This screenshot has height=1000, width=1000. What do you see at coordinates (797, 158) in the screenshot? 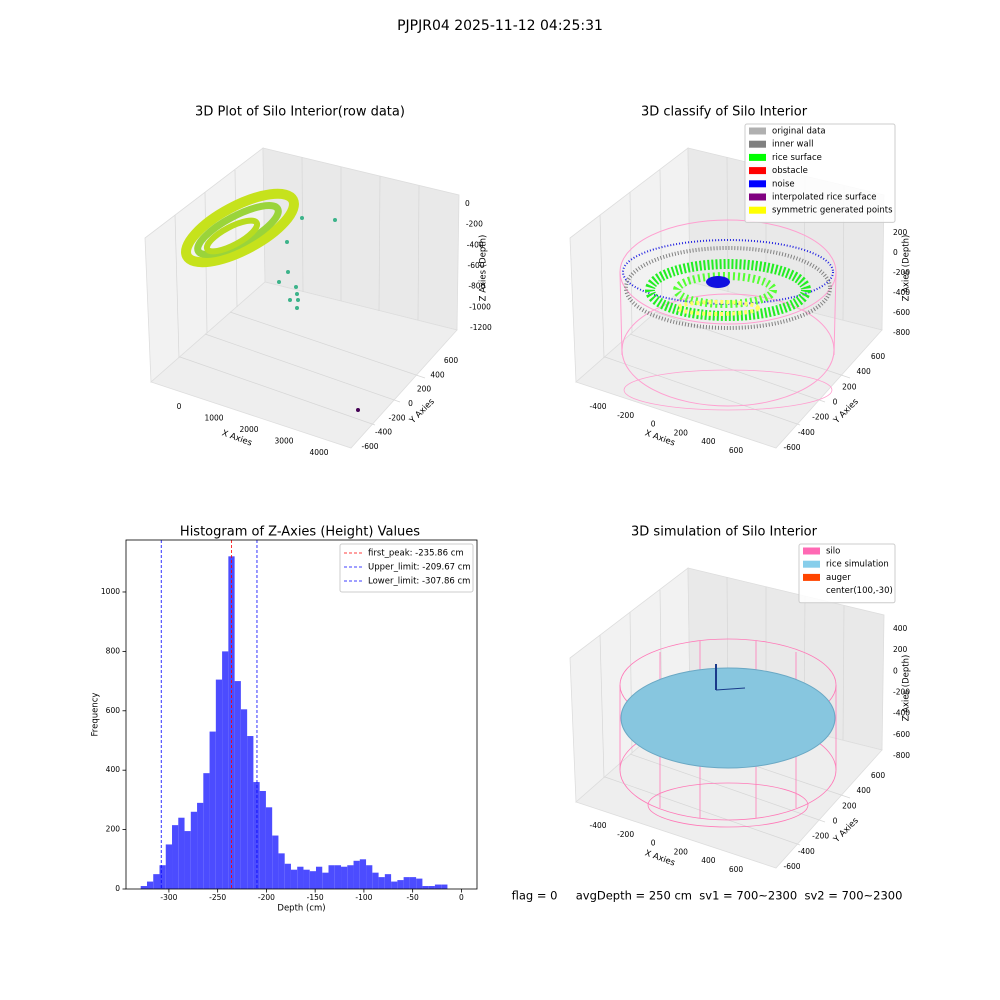
I see `legend-label: rice surface` at bounding box center [797, 158].